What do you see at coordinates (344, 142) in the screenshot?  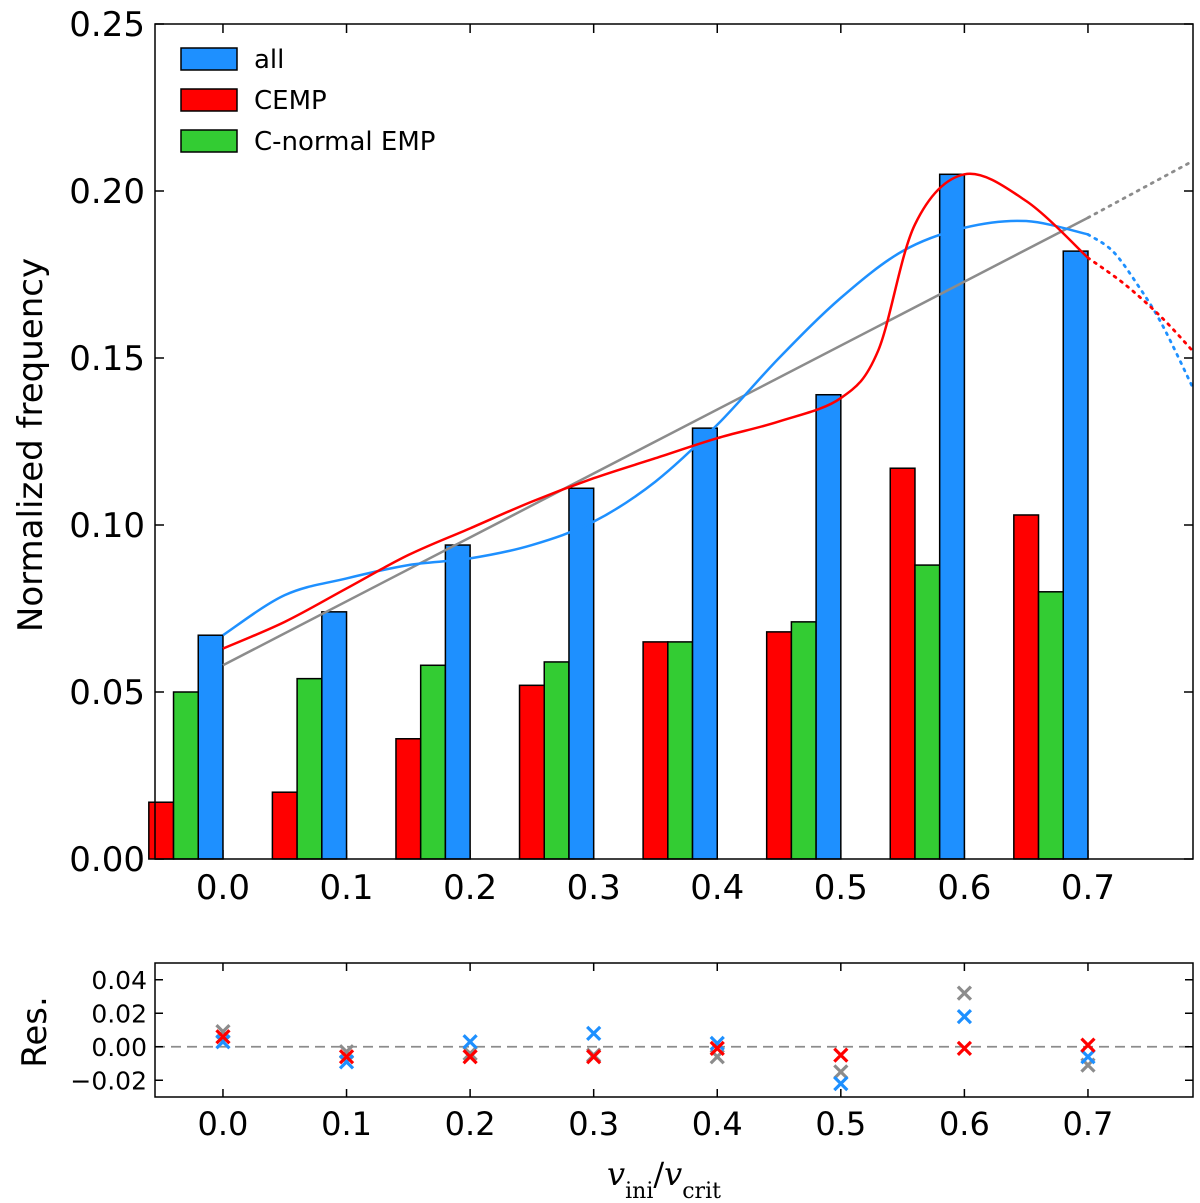 I see `legend-label: C-normal EMP` at bounding box center [344, 142].